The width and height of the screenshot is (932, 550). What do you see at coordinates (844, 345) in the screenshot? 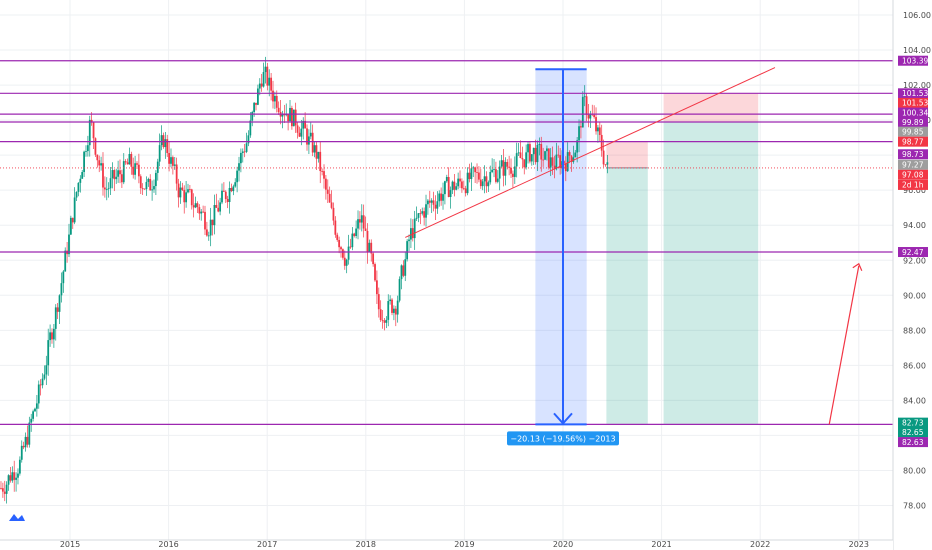
I see `target-arrow` at bounding box center [844, 345].